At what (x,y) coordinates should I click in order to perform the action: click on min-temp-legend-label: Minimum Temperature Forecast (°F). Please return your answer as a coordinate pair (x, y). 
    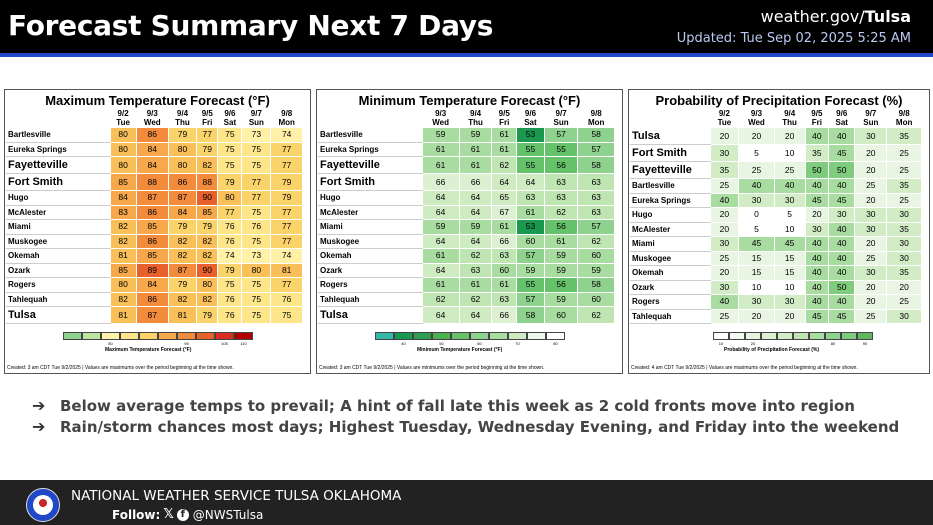
    Looking at the image, I should click on (460, 350).